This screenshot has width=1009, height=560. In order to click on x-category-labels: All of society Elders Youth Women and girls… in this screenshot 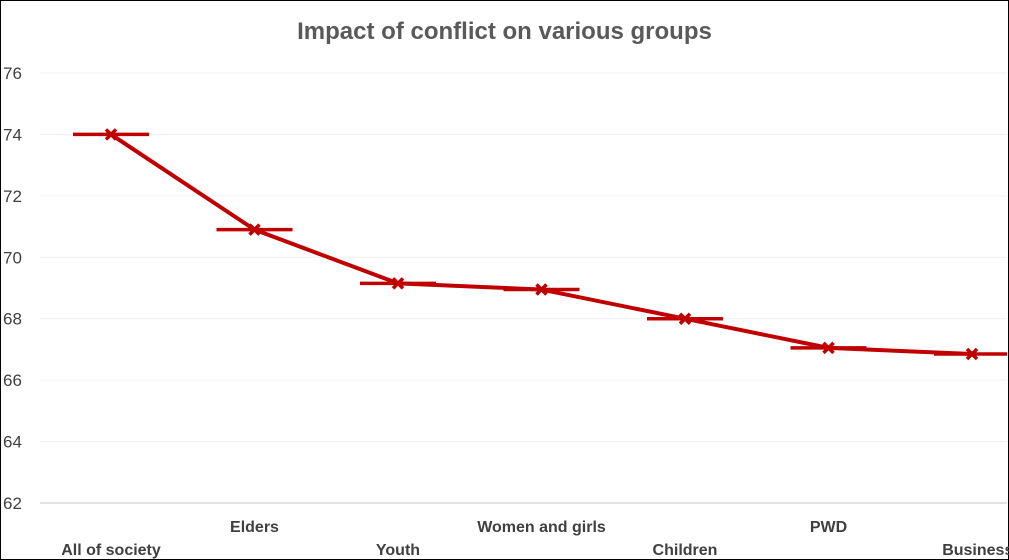, I will do `click(535, 539)`.